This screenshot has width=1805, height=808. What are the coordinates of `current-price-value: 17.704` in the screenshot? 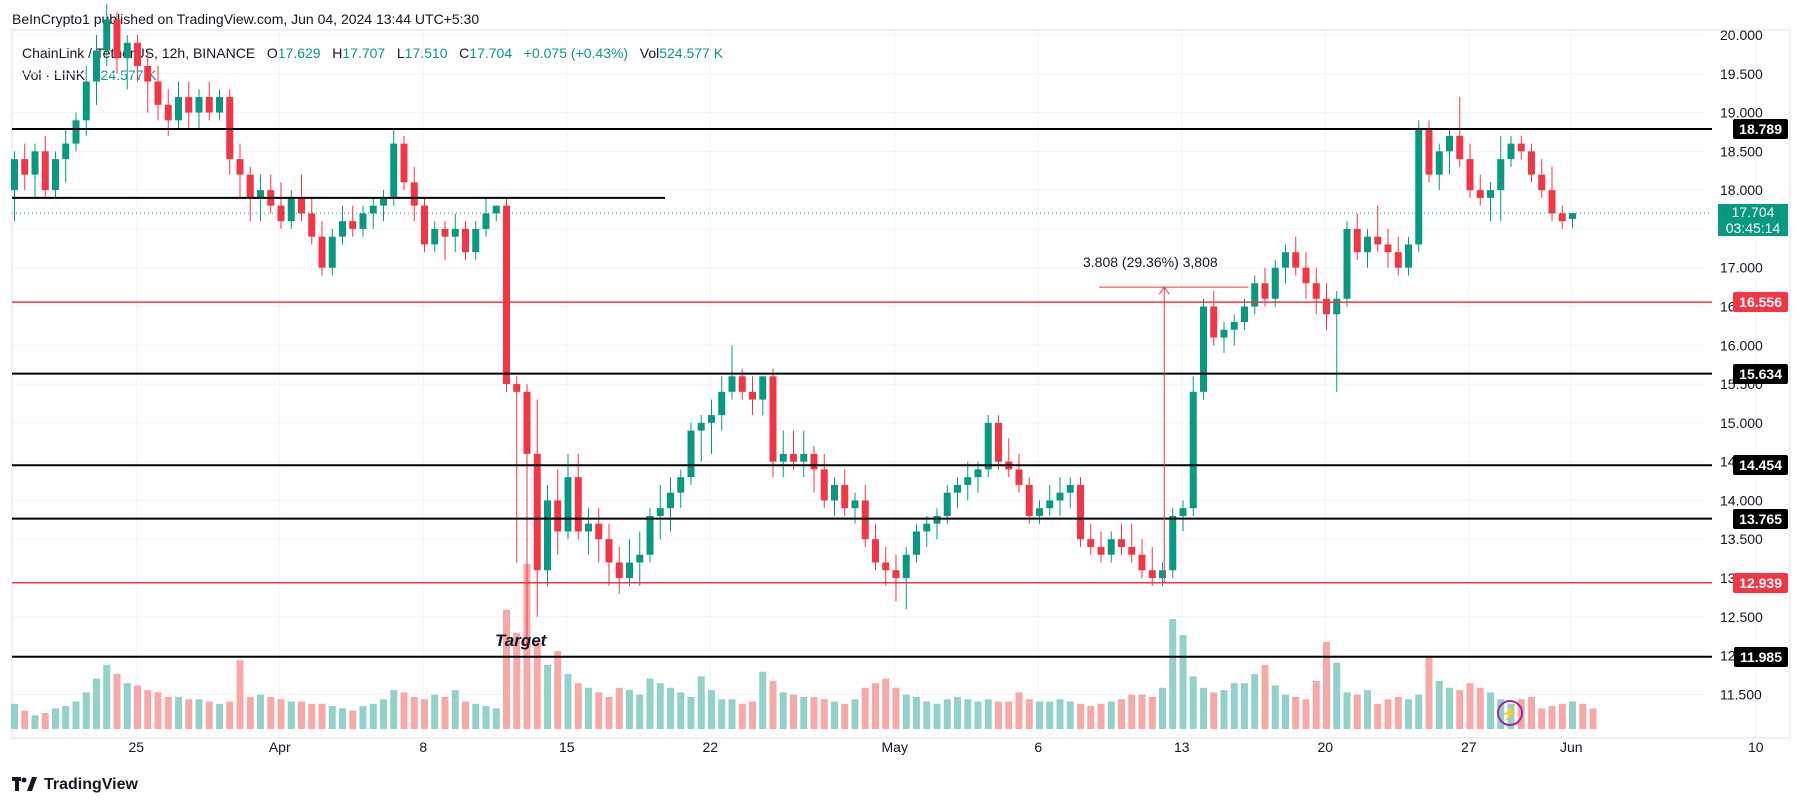 It's located at (1753, 212).